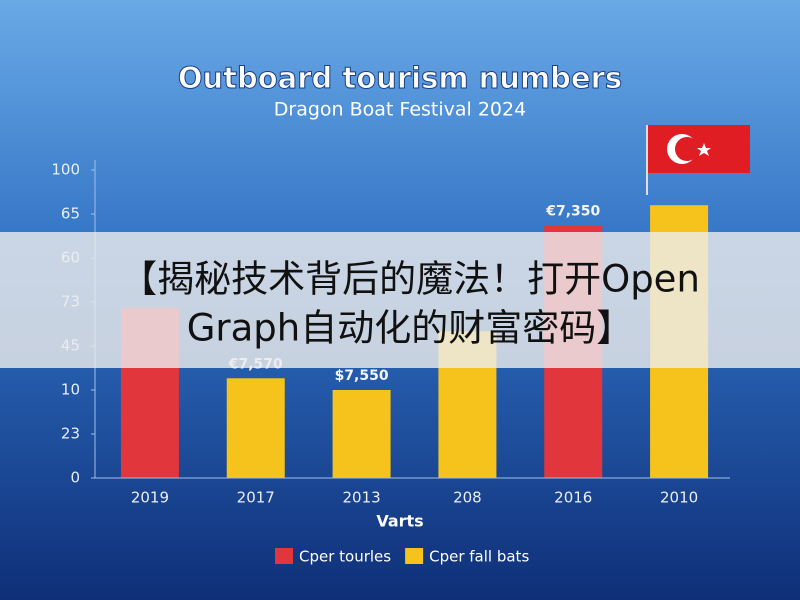 This screenshot has height=600, width=800. Describe the element at coordinates (399, 521) in the screenshot. I see `x-axis-label: Varts` at that location.